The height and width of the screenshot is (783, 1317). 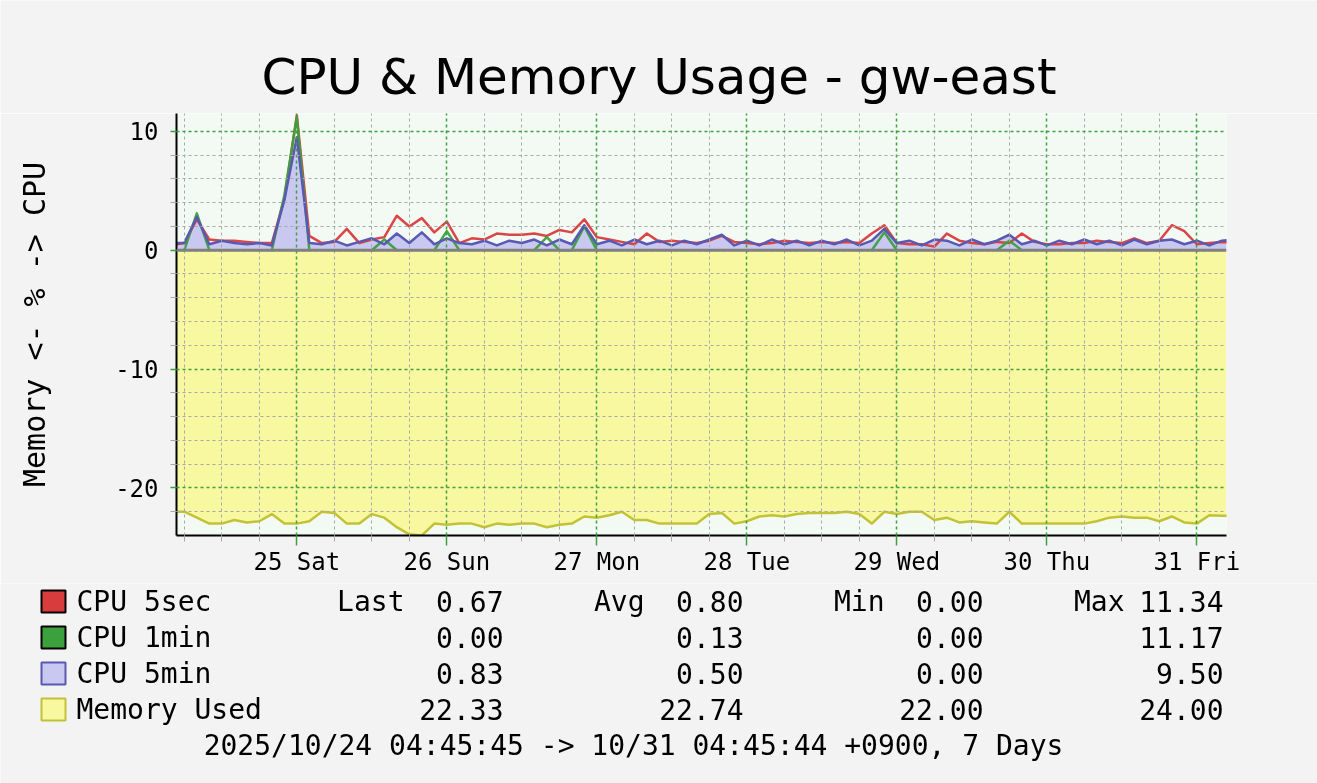 What do you see at coordinates (137, 488) in the screenshot?
I see `y-tick-label: -20` at bounding box center [137, 488].